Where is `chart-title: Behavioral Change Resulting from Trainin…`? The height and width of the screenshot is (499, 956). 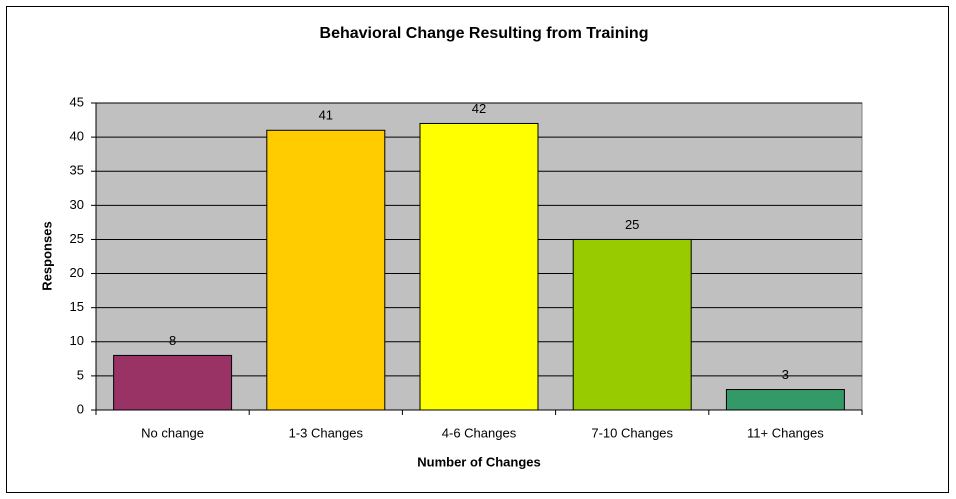 chart-title: Behavioral Change Resulting from Trainin… is located at coordinates (484, 33).